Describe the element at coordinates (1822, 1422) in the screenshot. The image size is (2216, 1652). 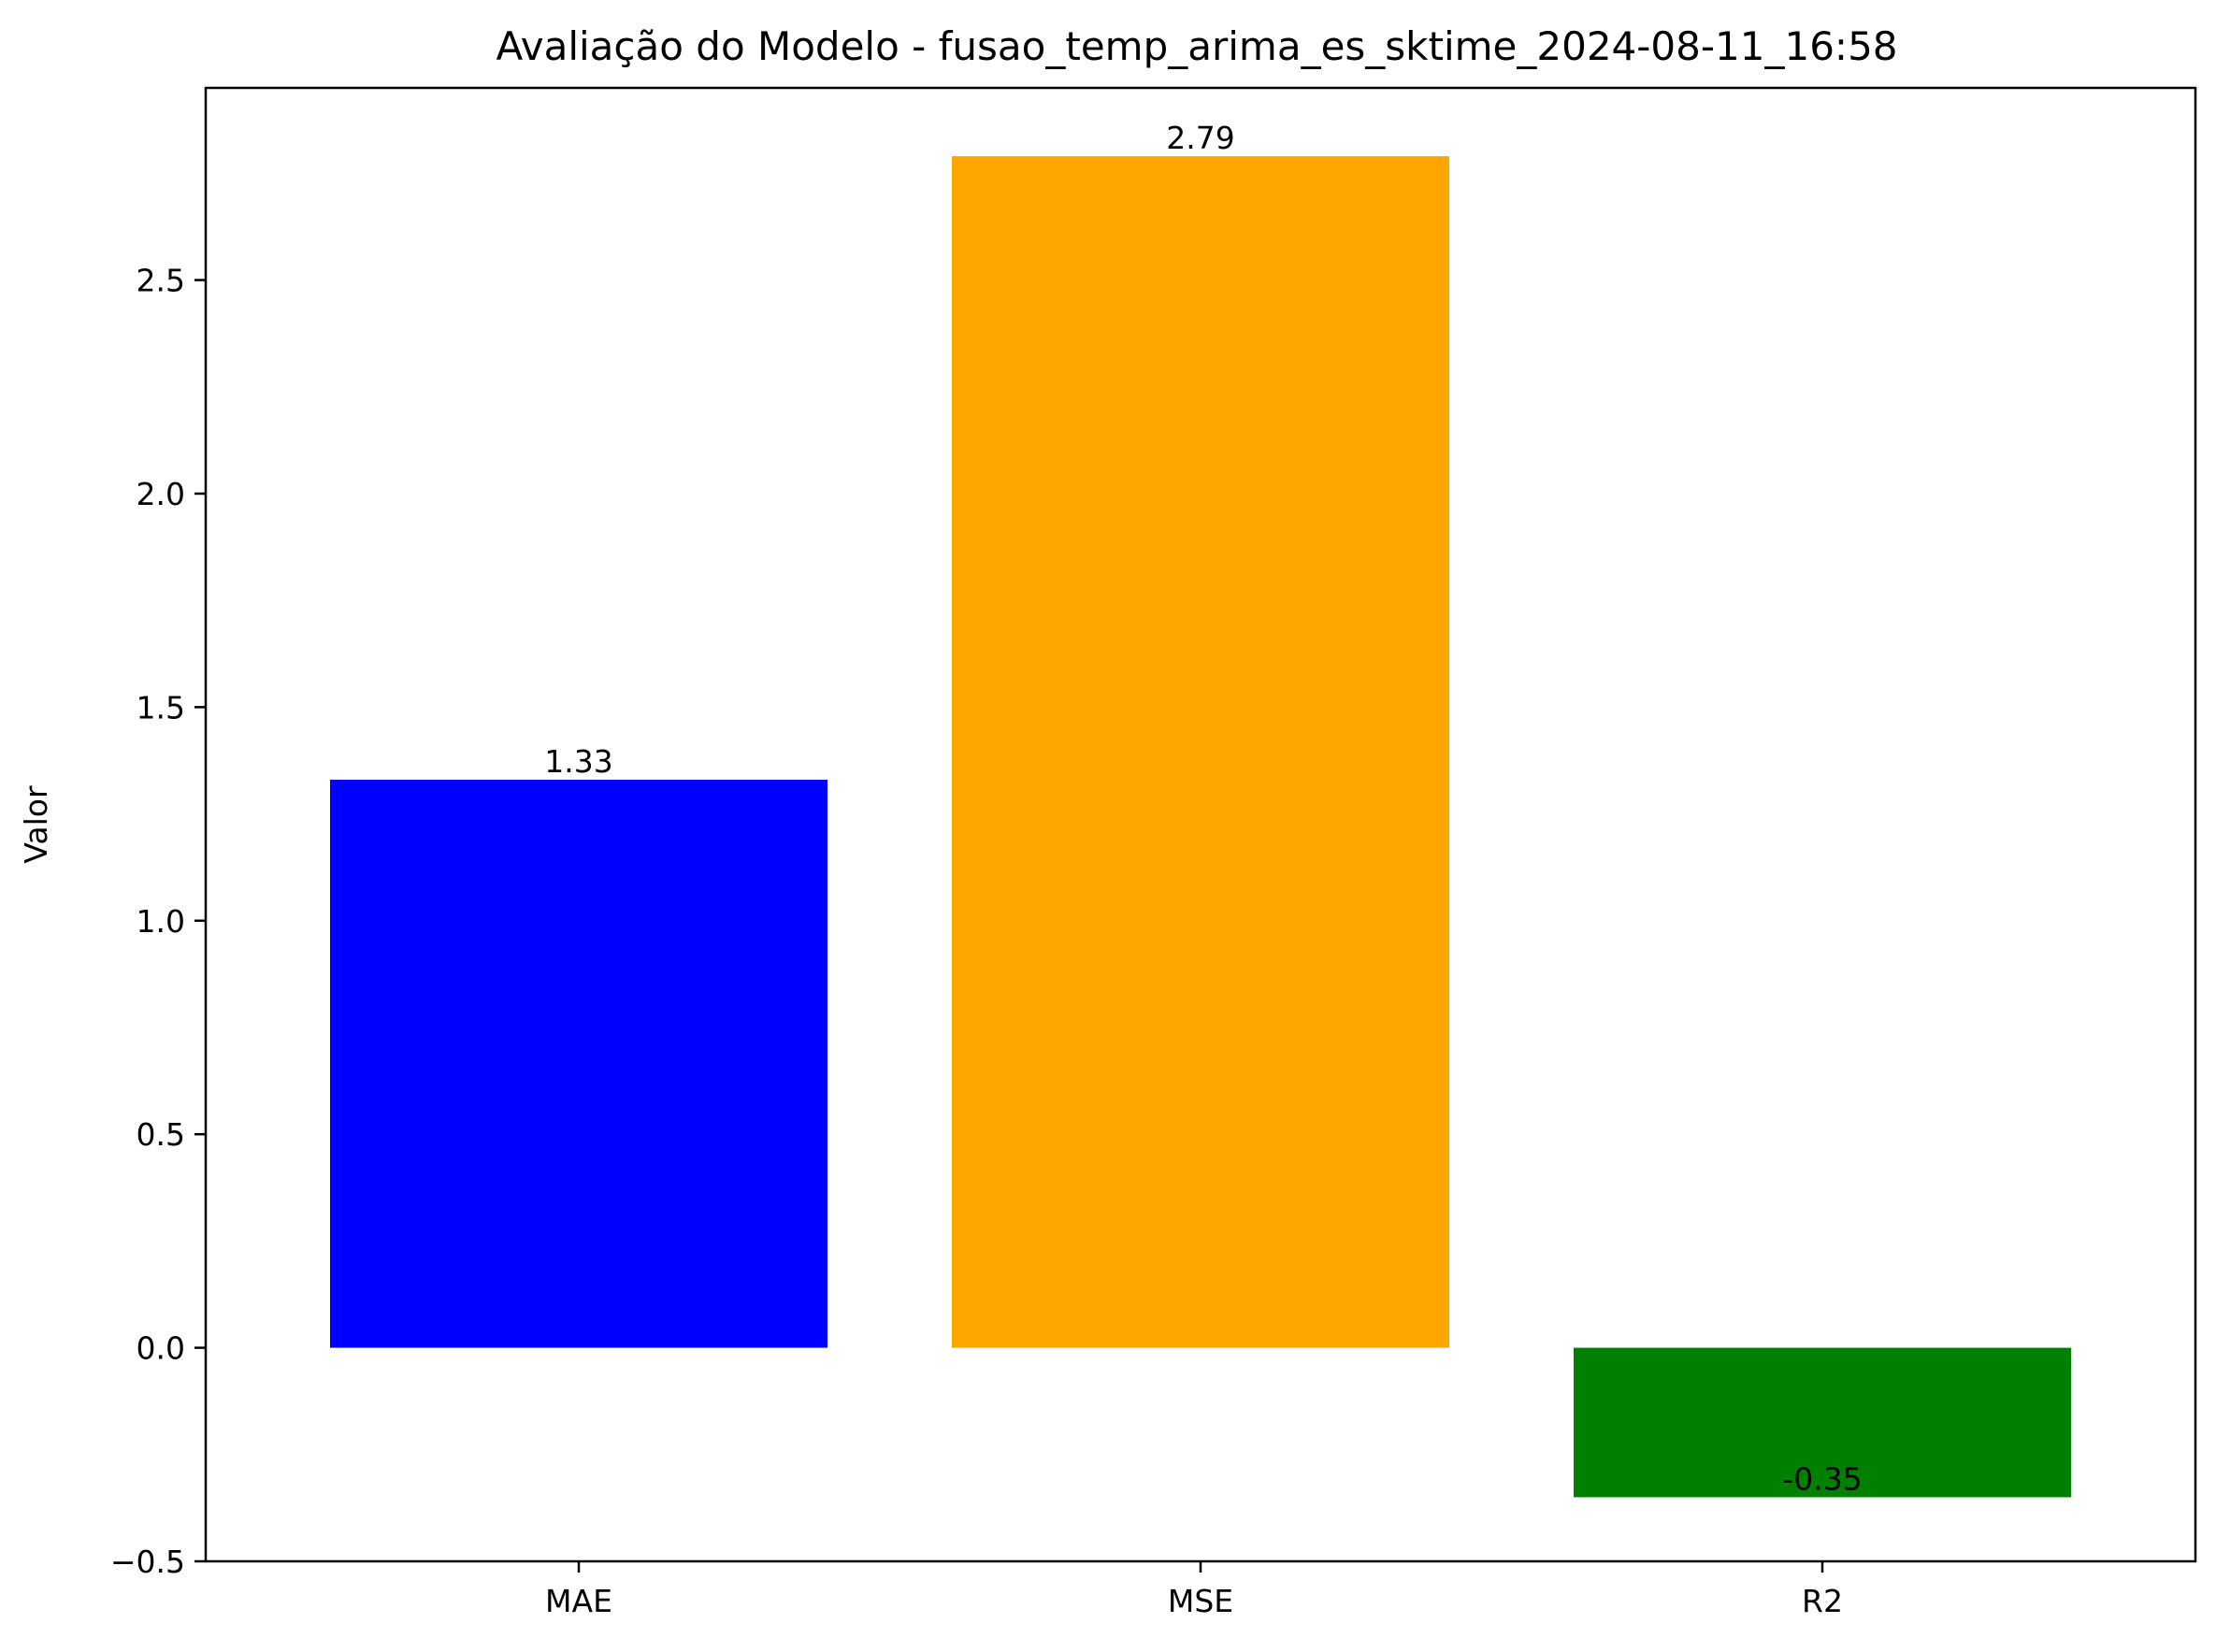
I see `bar-r2` at that location.